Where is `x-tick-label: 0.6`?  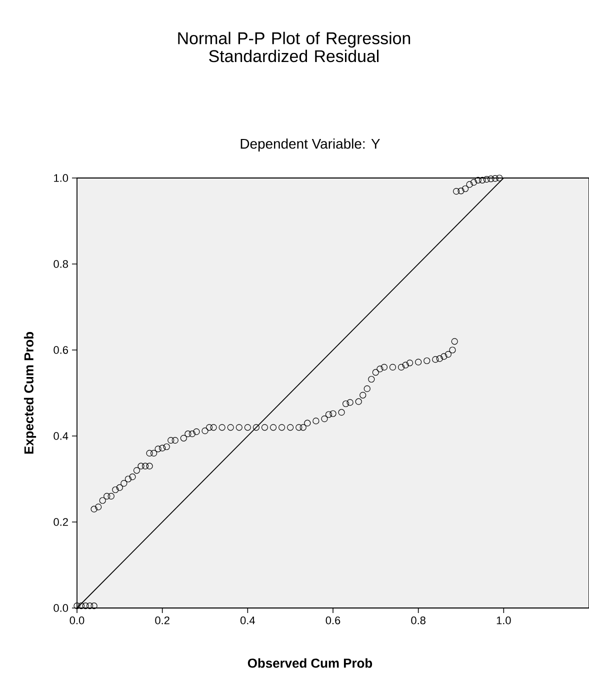 x-tick-label: 0.6 is located at coordinates (333, 620).